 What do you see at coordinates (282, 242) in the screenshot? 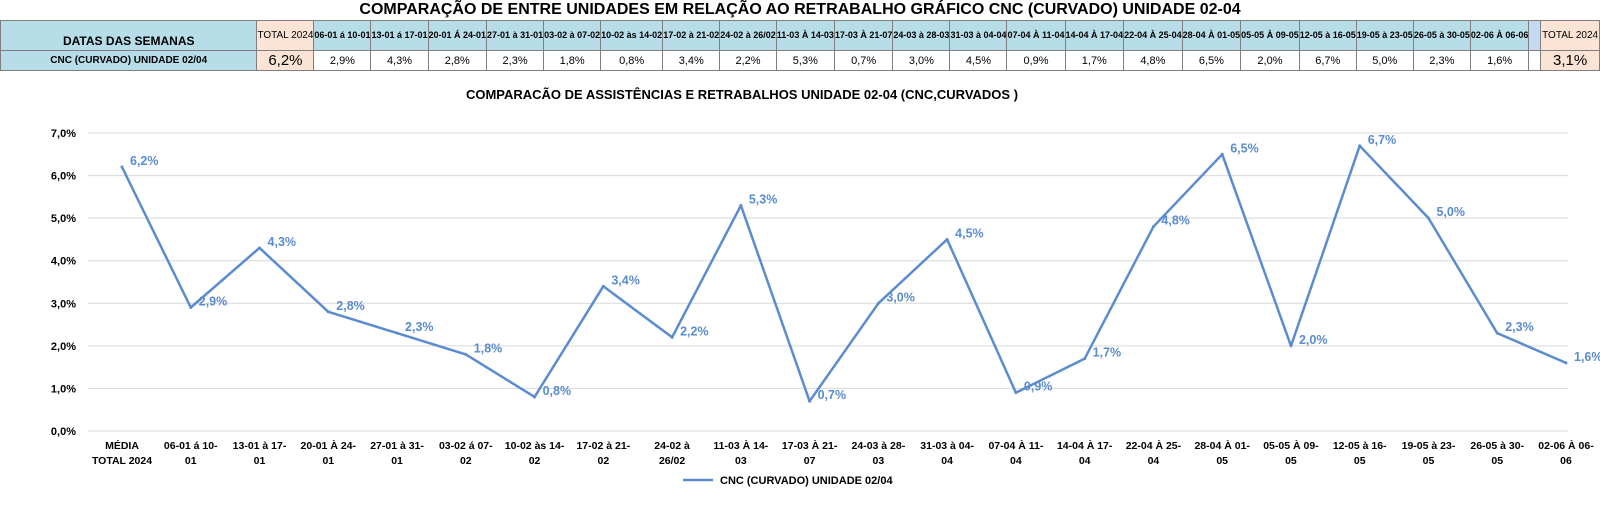
I see `data-label: 4,3%` at bounding box center [282, 242].